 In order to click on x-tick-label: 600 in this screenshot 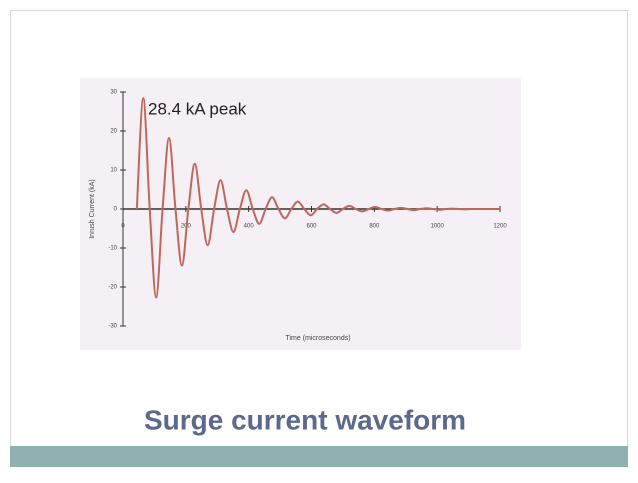, I will do `click(311, 227)`.